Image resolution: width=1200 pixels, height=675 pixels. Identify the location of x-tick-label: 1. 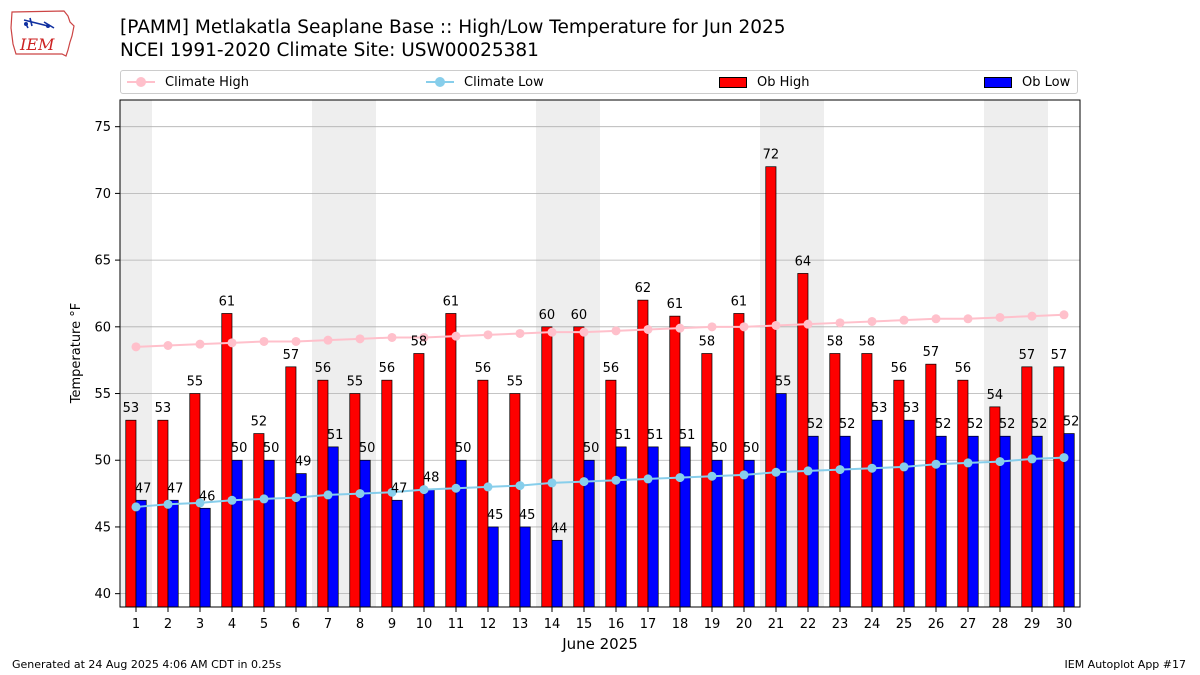
(136, 624).